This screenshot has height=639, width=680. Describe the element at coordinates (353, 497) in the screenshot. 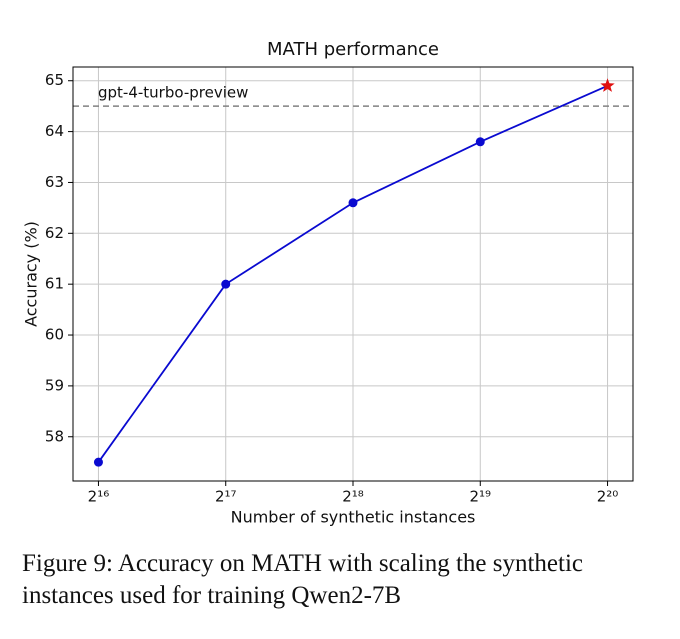

I see `x-tick-label: 2¹⁸` at that location.